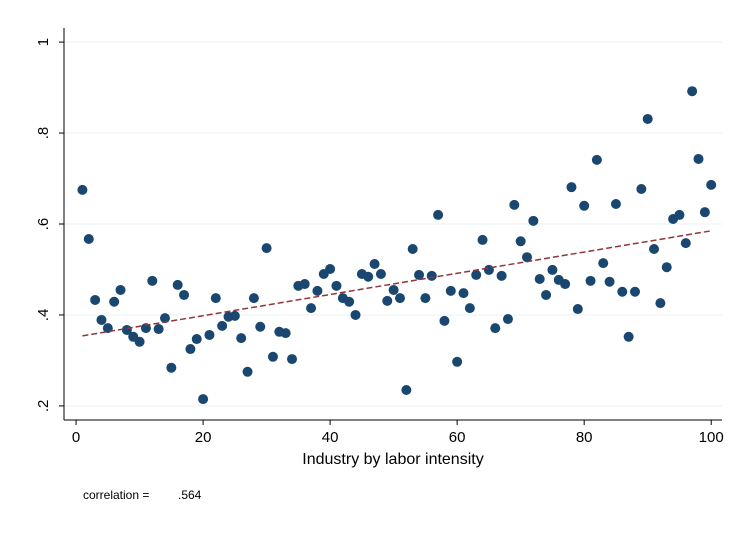 This screenshot has width=730, height=536. I want to click on y-tick-label: .6, so click(43, 224).